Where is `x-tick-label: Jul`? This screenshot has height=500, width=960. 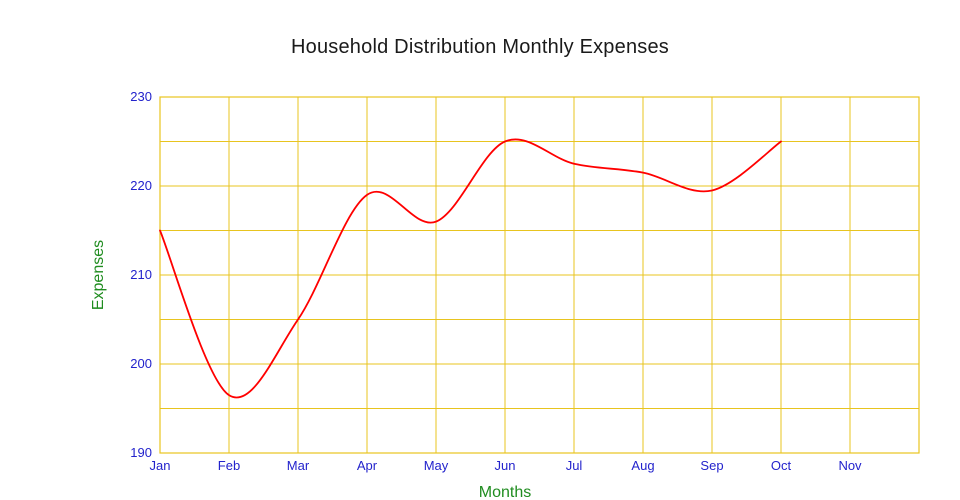 x-tick-label: Jul is located at coordinates (574, 465).